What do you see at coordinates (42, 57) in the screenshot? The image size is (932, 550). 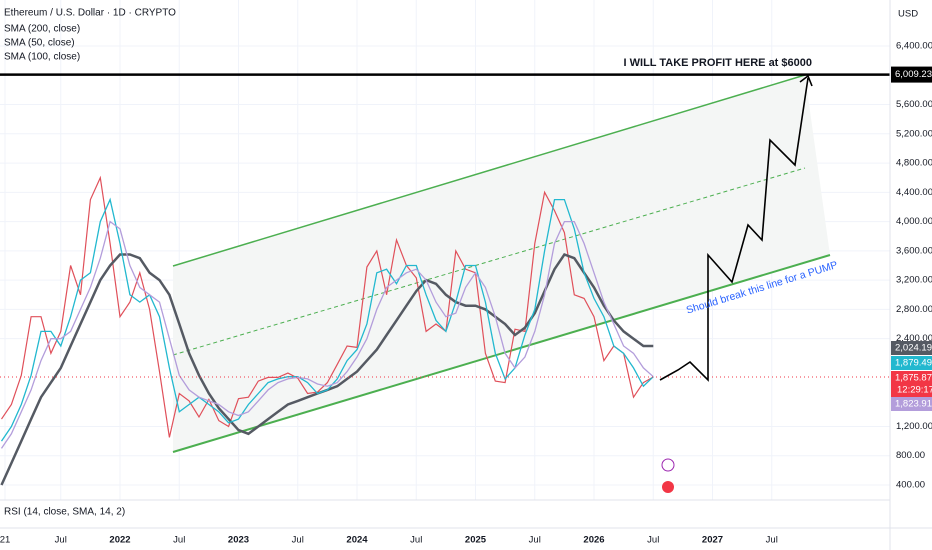 I see `legend-entry: SMA (100, close)` at bounding box center [42, 57].